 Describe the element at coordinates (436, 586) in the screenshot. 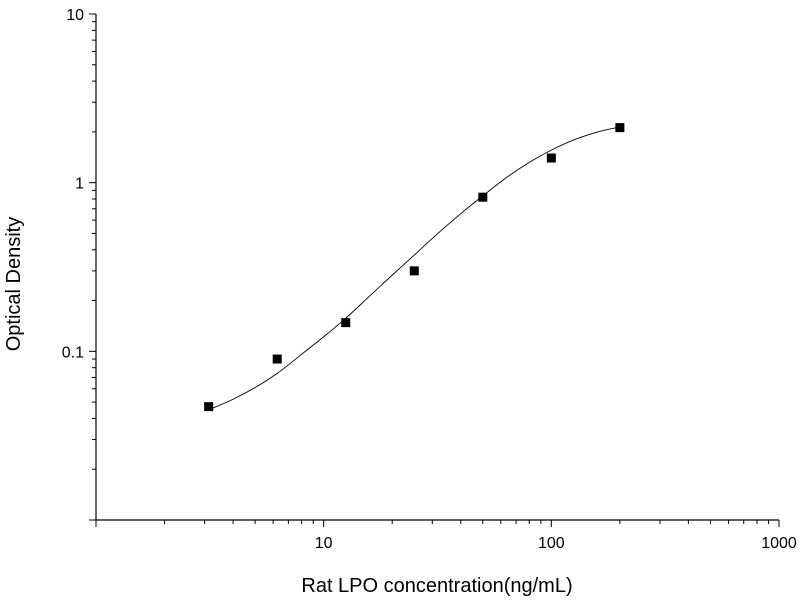

I see `x-axis-title: Rat LPO concentration(ng/mL)` at that location.